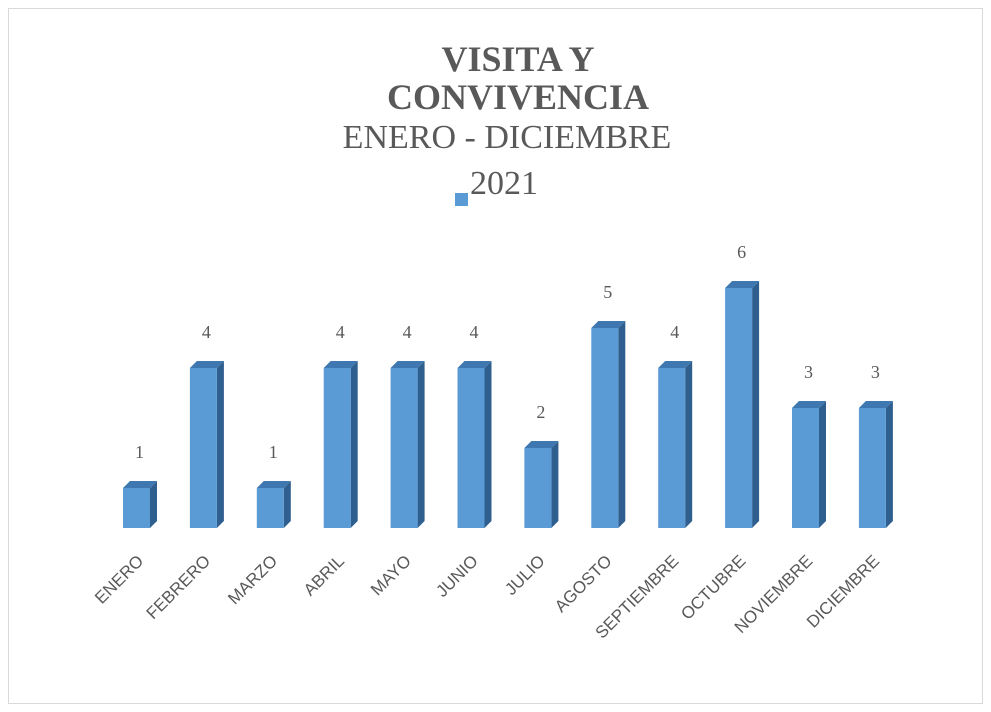 This screenshot has height=712, width=991. What do you see at coordinates (607, 292) in the screenshot?
I see `data-label: 5` at bounding box center [607, 292].